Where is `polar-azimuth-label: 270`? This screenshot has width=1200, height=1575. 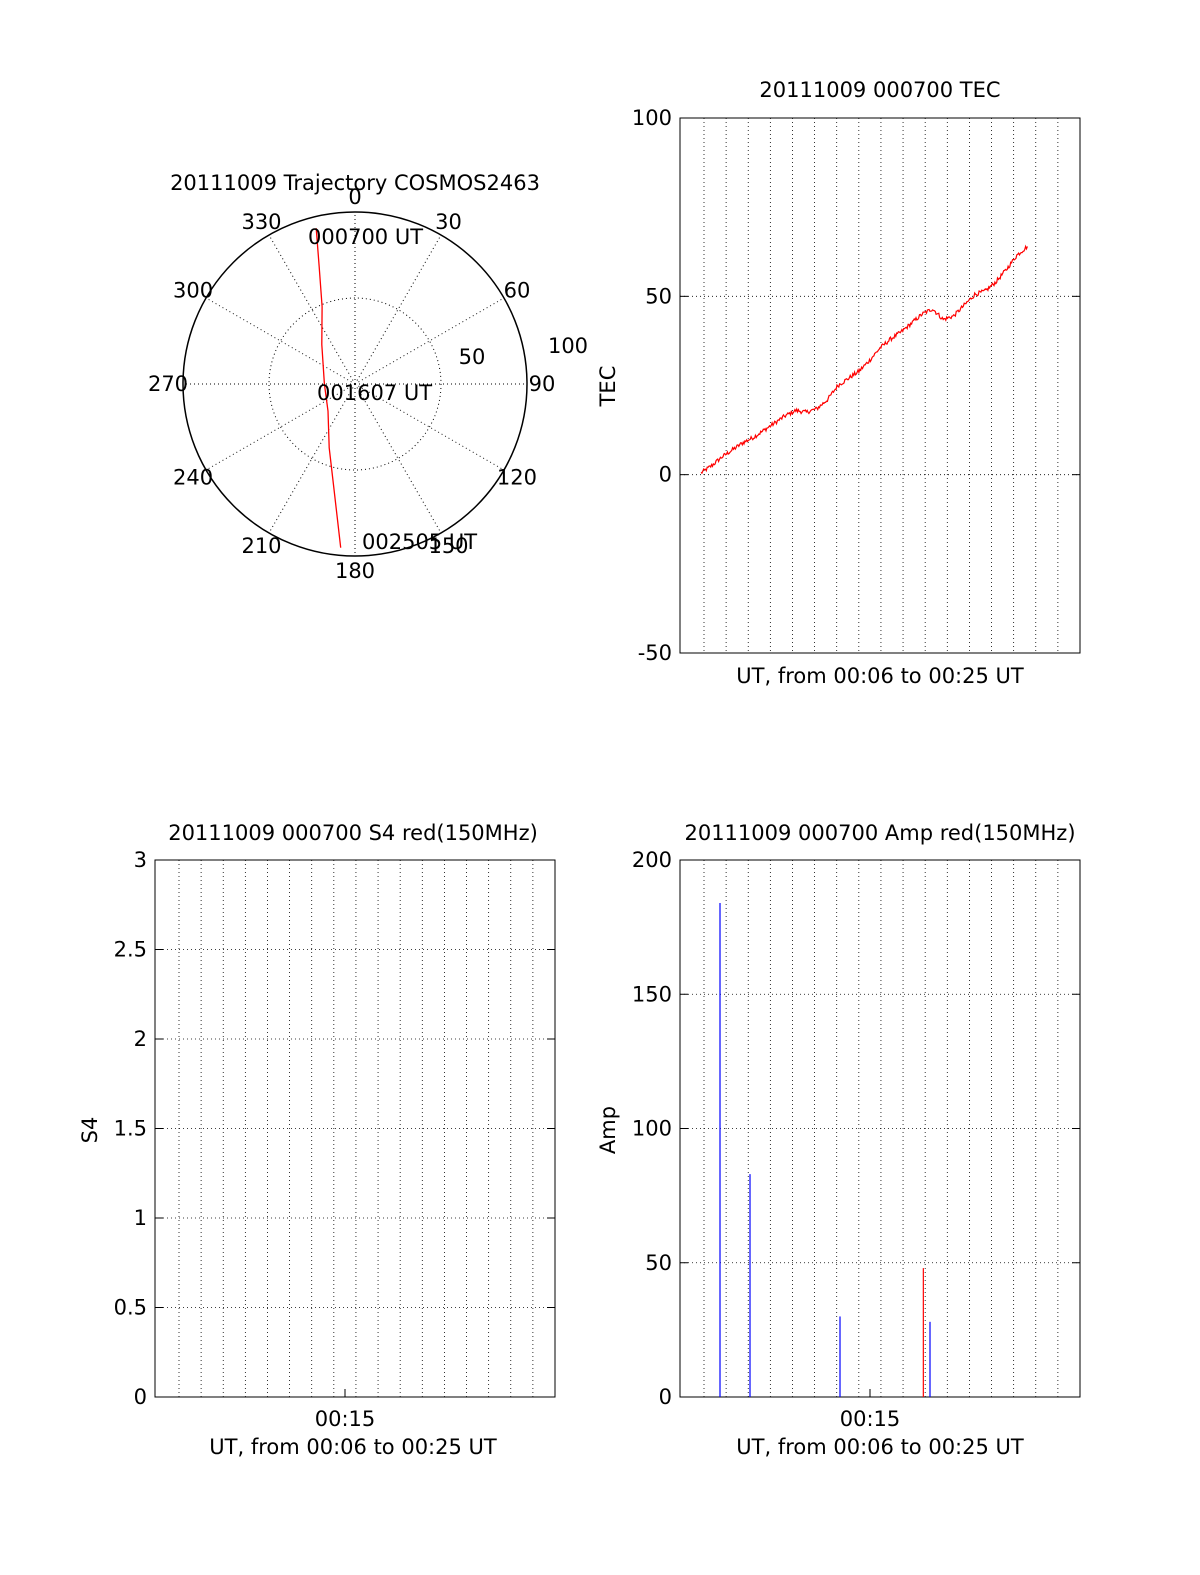
polar-azimuth-label: 270 is located at coordinates (168, 384).